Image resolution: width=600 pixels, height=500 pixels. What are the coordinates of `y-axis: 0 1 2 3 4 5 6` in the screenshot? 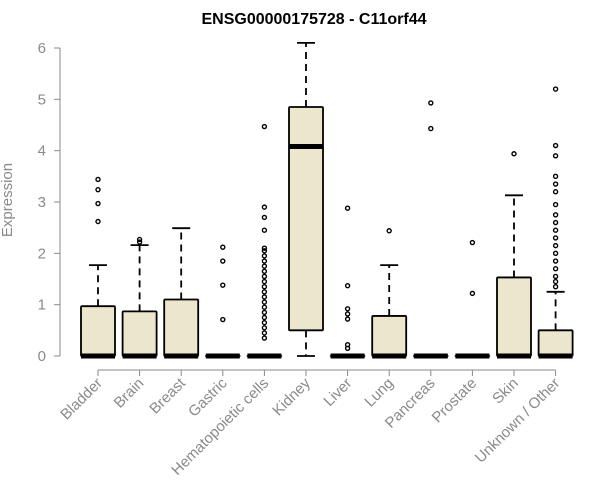 It's located at (49, 202).